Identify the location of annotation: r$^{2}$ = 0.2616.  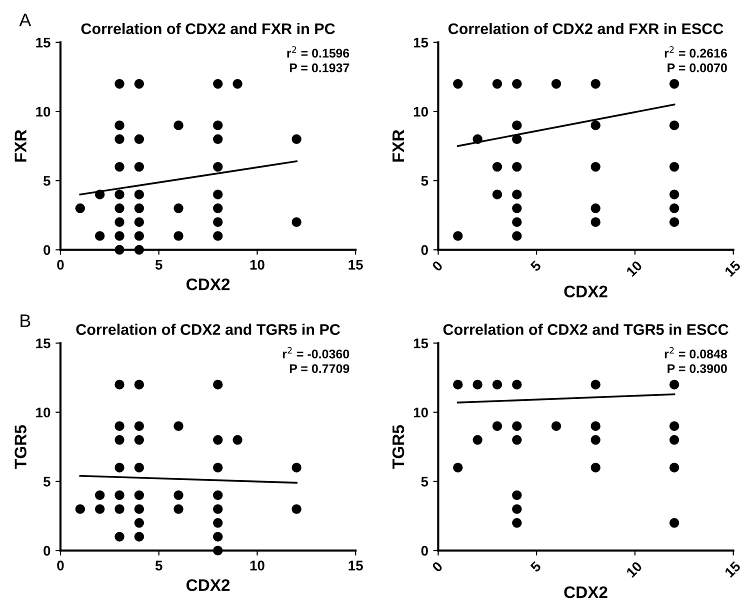
(695, 52).